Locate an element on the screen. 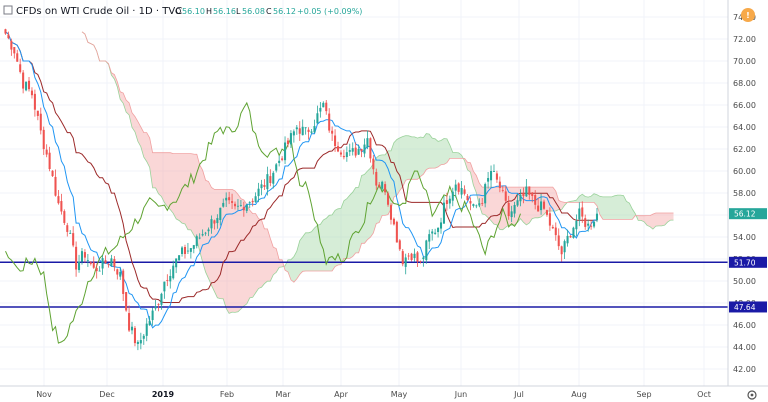 Image resolution: width=768 pixels, height=402 pixels. cloud-bearish is located at coordinates (516, 194).